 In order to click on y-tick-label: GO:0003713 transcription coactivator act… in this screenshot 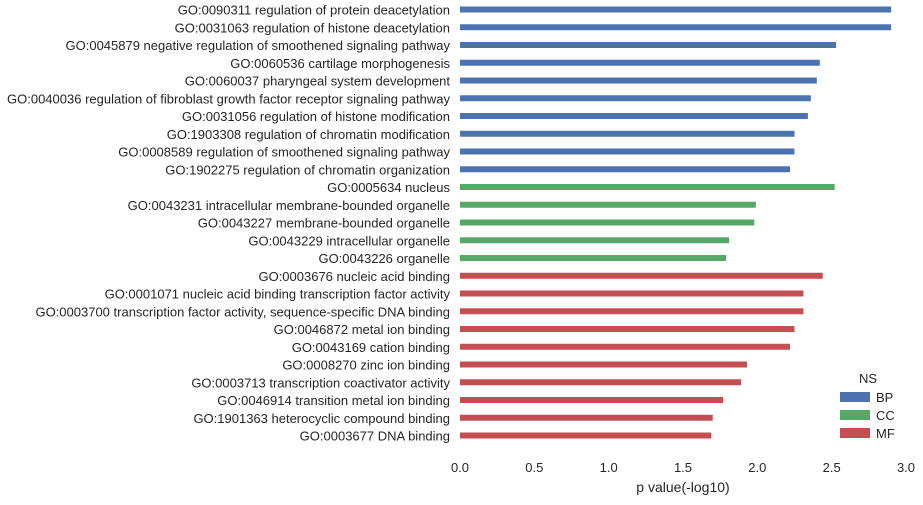, I will do `click(320, 382)`.